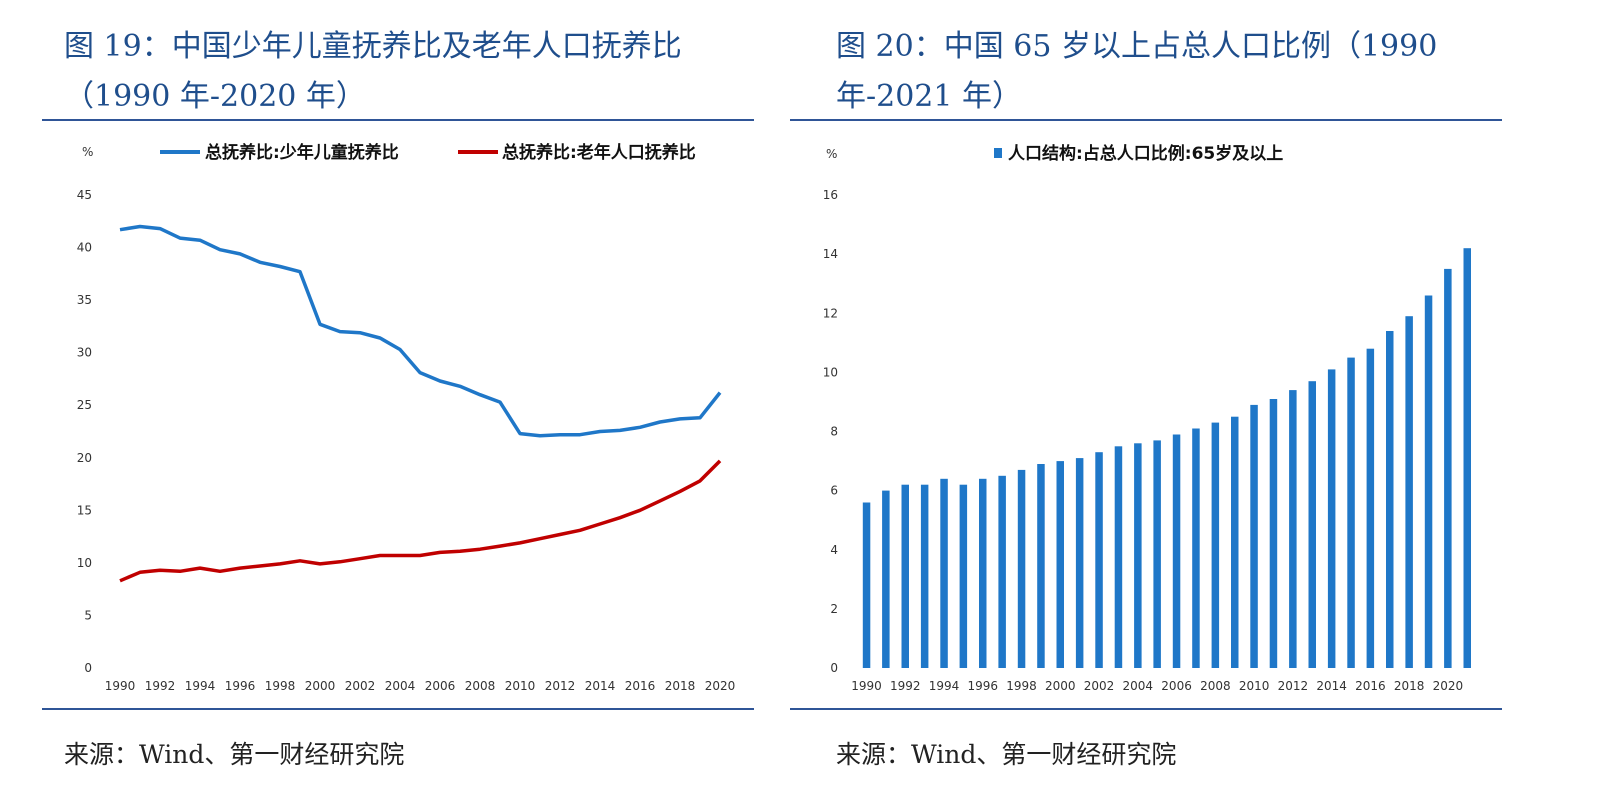 This screenshot has height=803, width=1597. Describe the element at coordinates (834, 609) in the screenshot. I see `y-tick-label: 2` at that location.